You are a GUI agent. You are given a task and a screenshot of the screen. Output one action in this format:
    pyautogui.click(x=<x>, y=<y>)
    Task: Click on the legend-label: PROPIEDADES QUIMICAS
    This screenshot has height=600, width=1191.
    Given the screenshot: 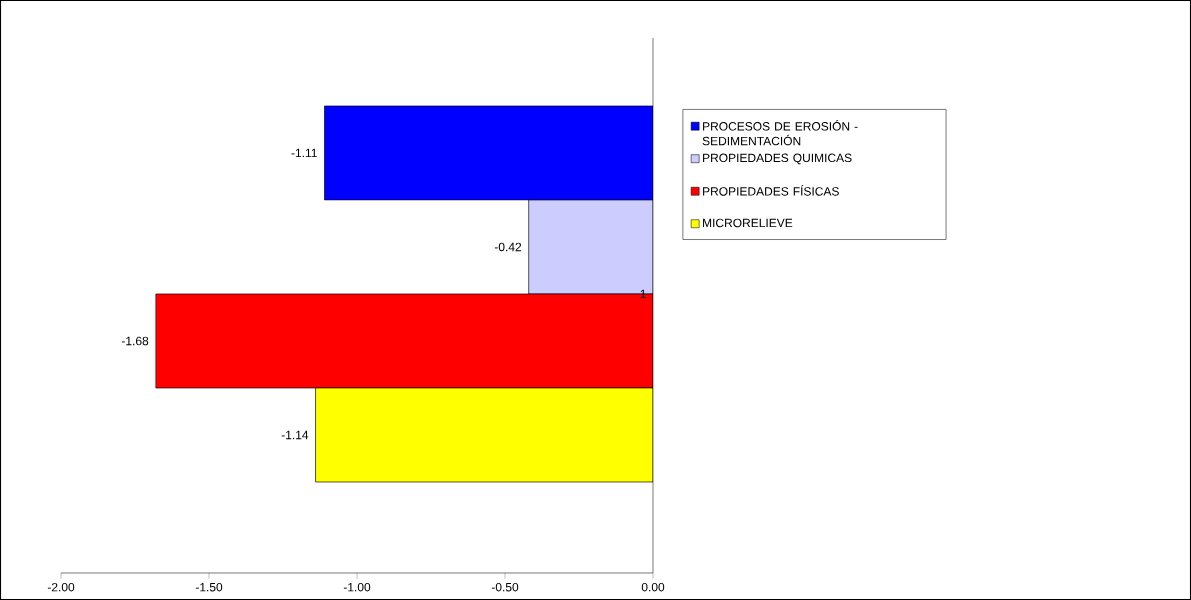 What is the action you would take?
    pyautogui.click(x=777, y=159)
    